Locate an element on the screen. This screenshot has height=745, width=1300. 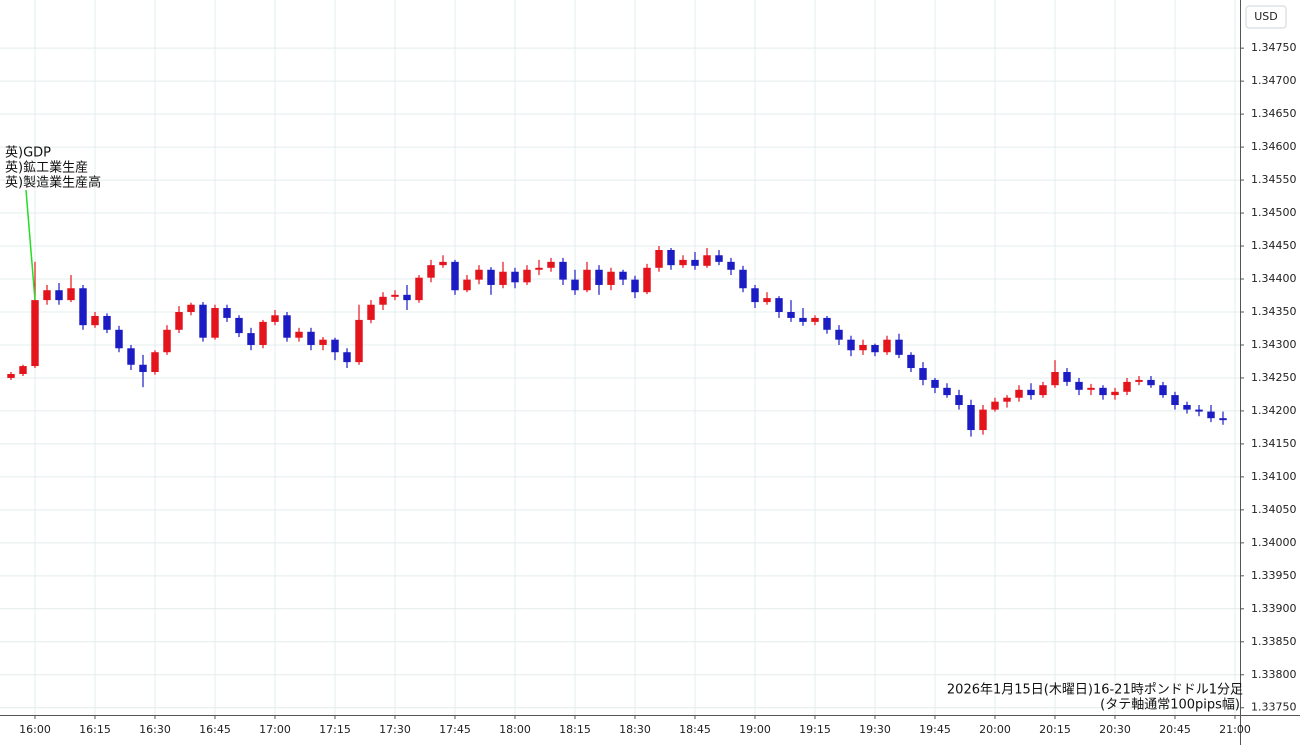
y-tick-label: 1.34250 is located at coordinates (1274, 377).